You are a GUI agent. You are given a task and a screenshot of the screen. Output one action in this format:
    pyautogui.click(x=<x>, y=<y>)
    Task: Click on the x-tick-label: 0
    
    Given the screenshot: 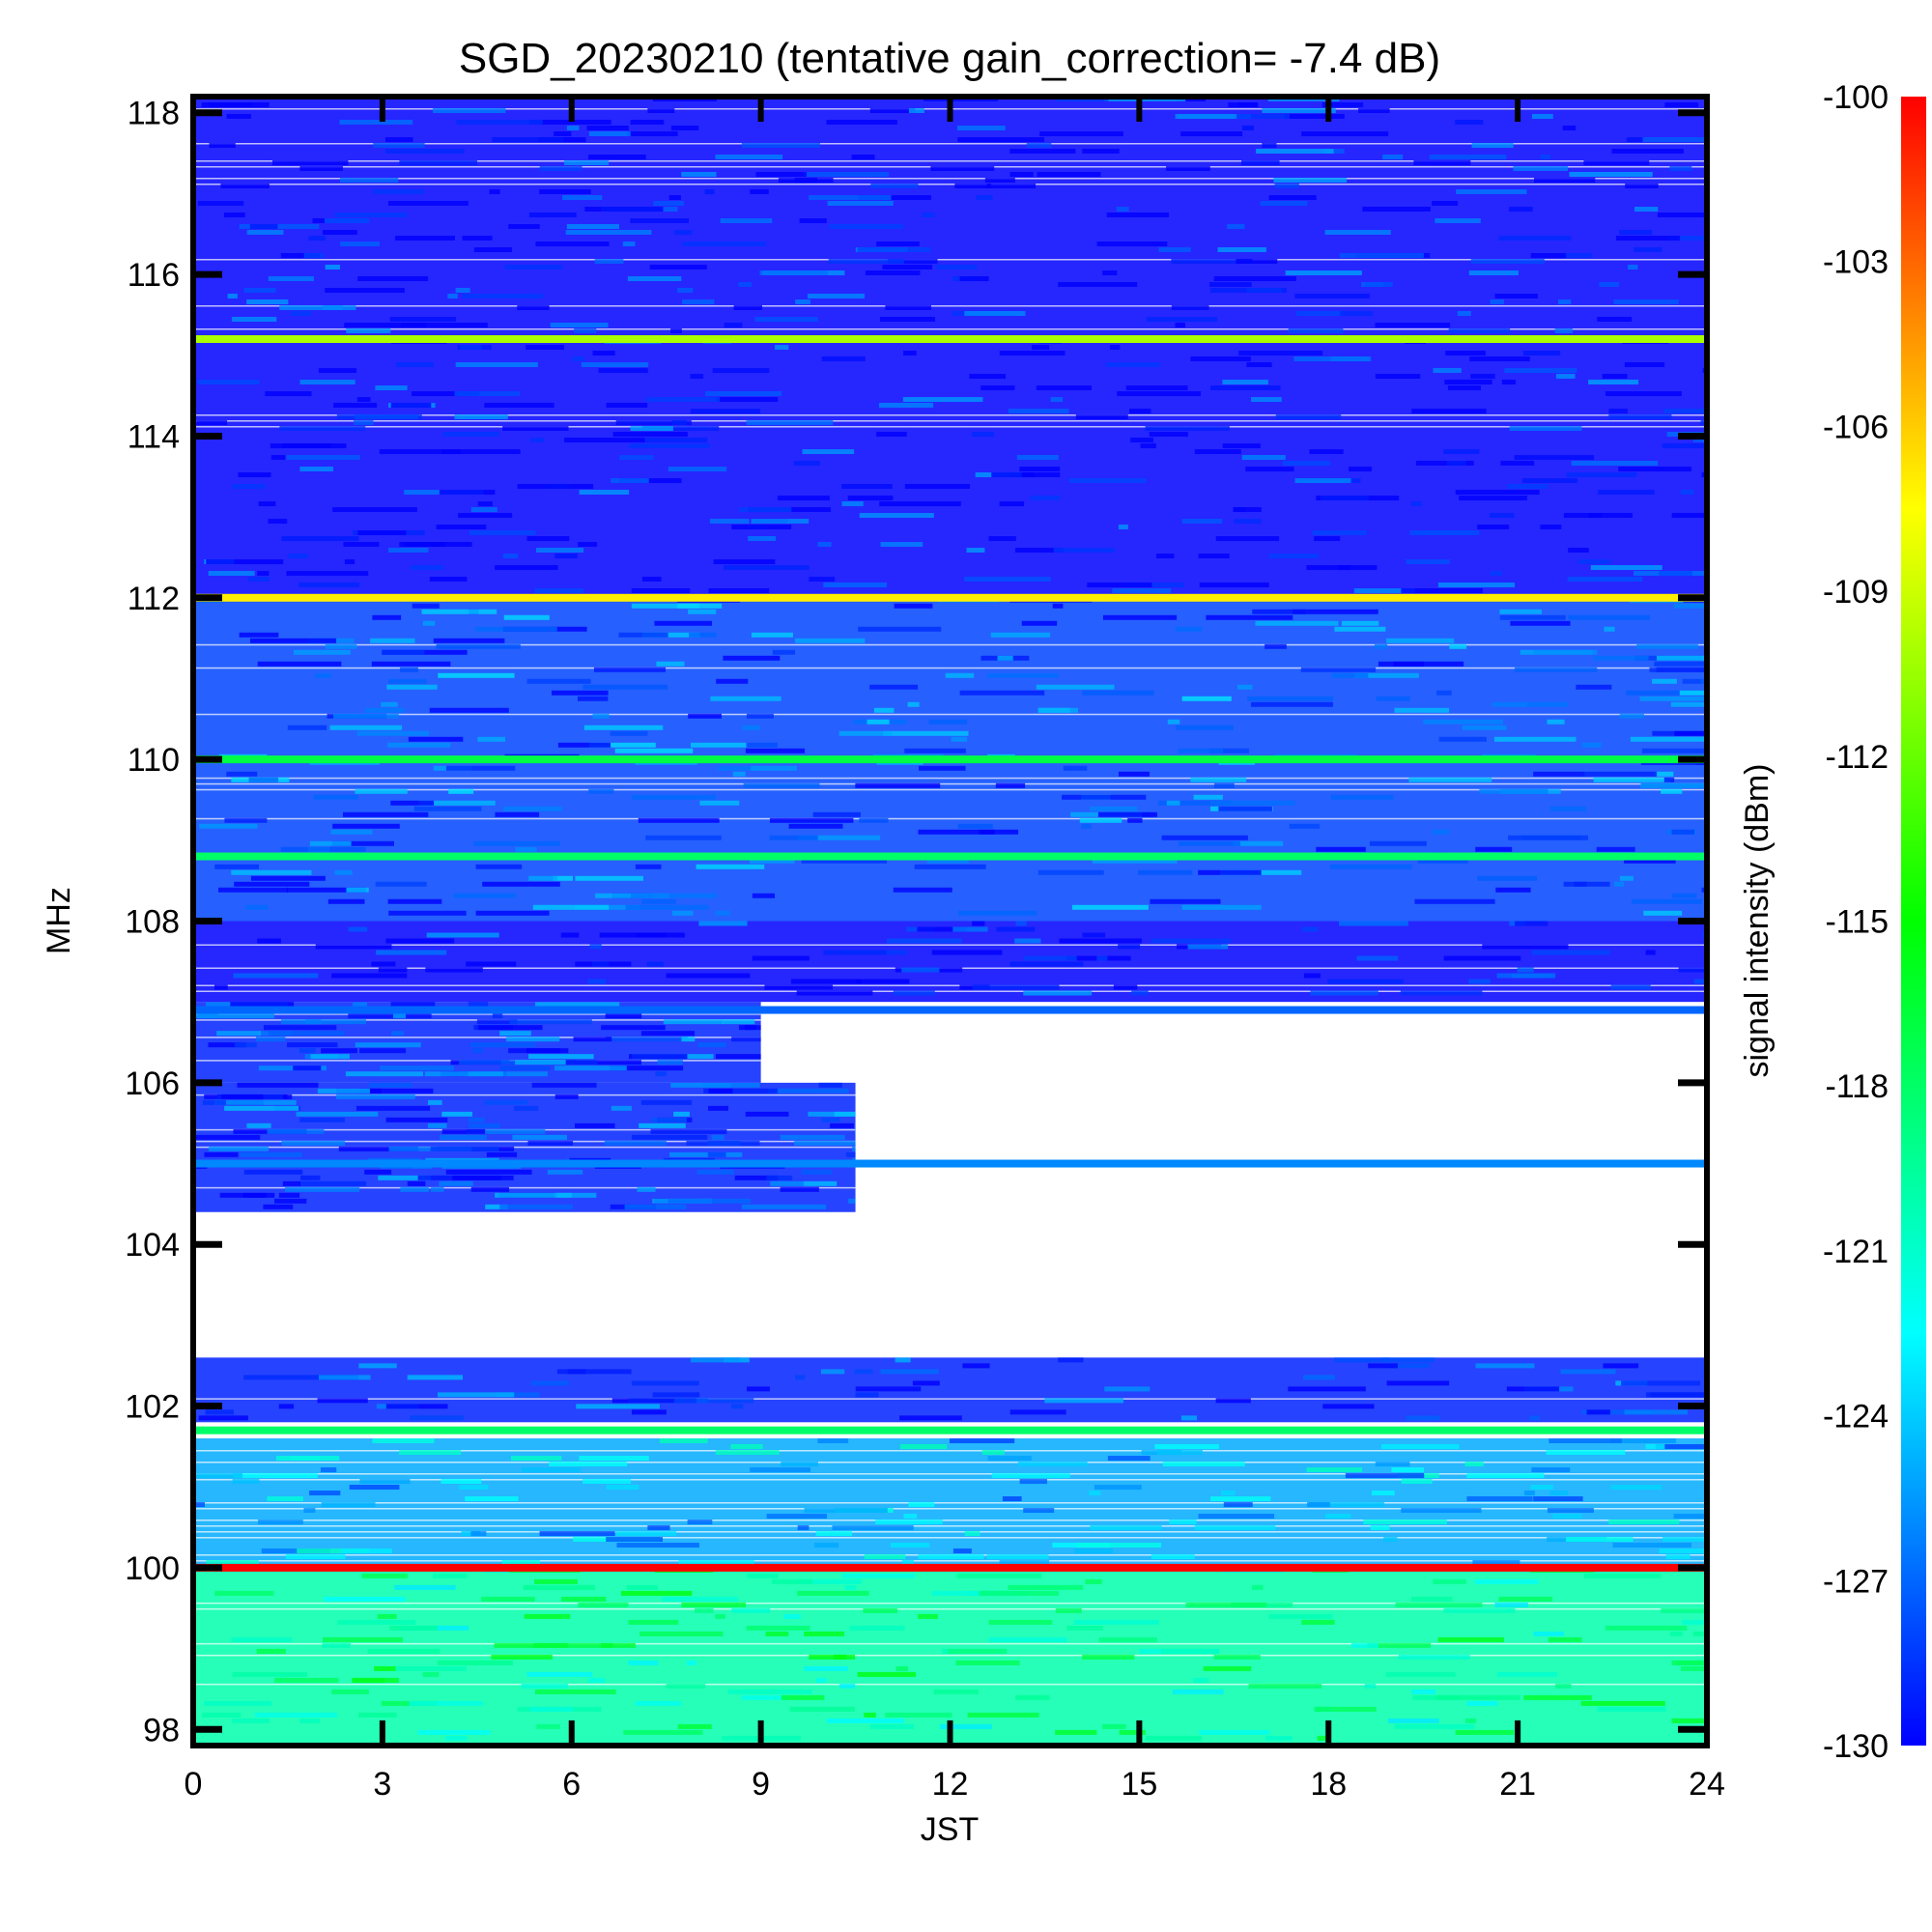 What is the action you would take?
    pyautogui.click(x=194, y=1784)
    